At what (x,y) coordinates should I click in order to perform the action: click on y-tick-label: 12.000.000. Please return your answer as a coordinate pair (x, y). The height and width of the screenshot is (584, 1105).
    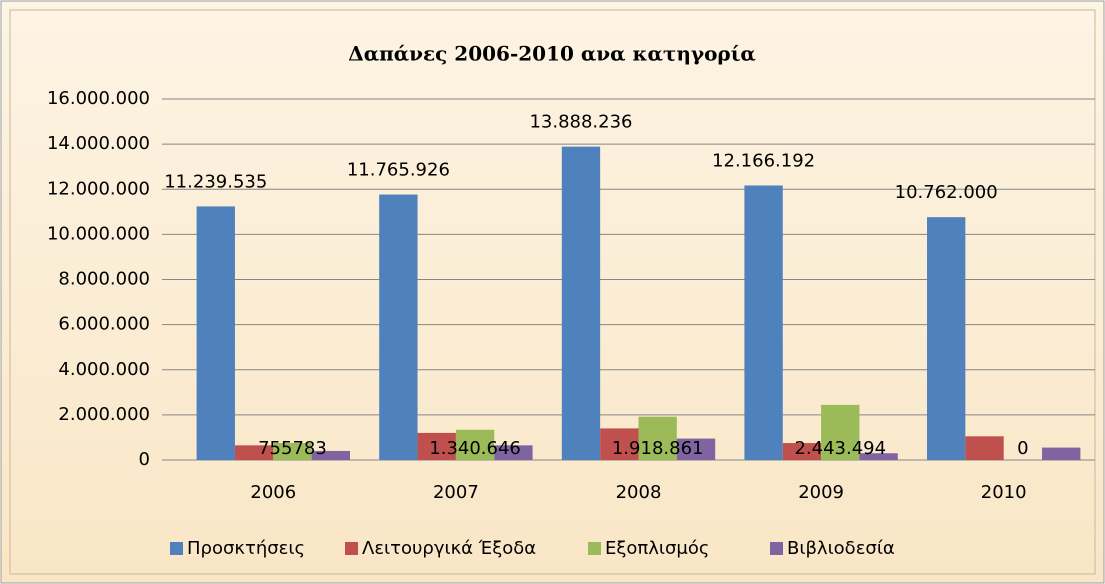
    Looking at the image, I should click on (98, 188).